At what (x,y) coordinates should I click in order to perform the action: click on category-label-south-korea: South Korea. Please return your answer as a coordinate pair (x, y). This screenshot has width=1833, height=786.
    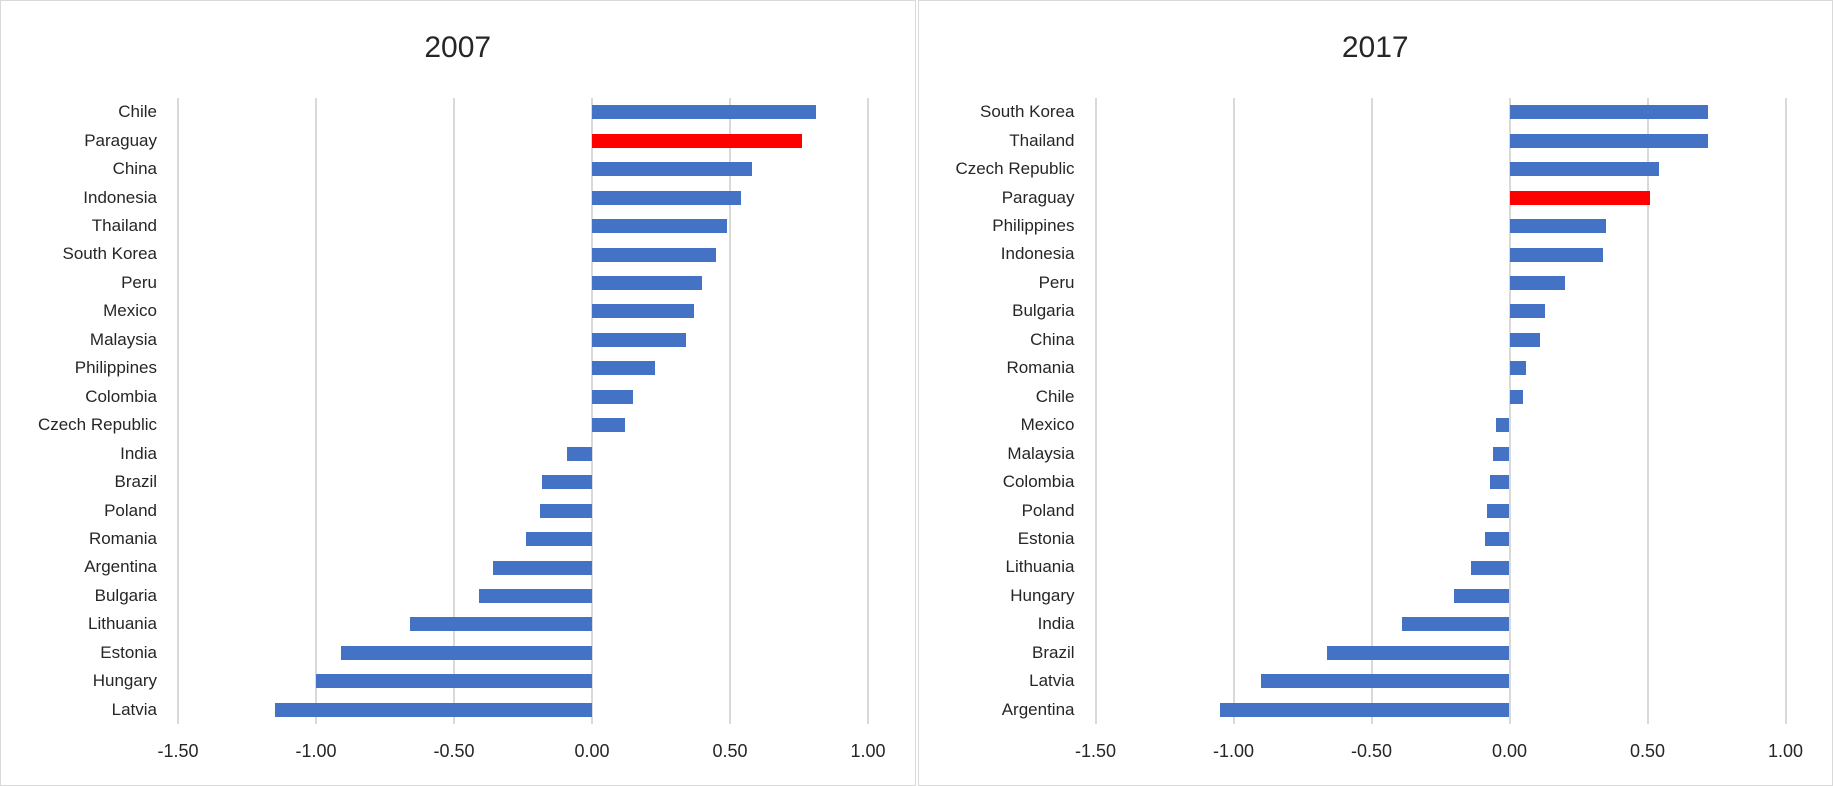
    Looking at the image, I should click on (109, 254).